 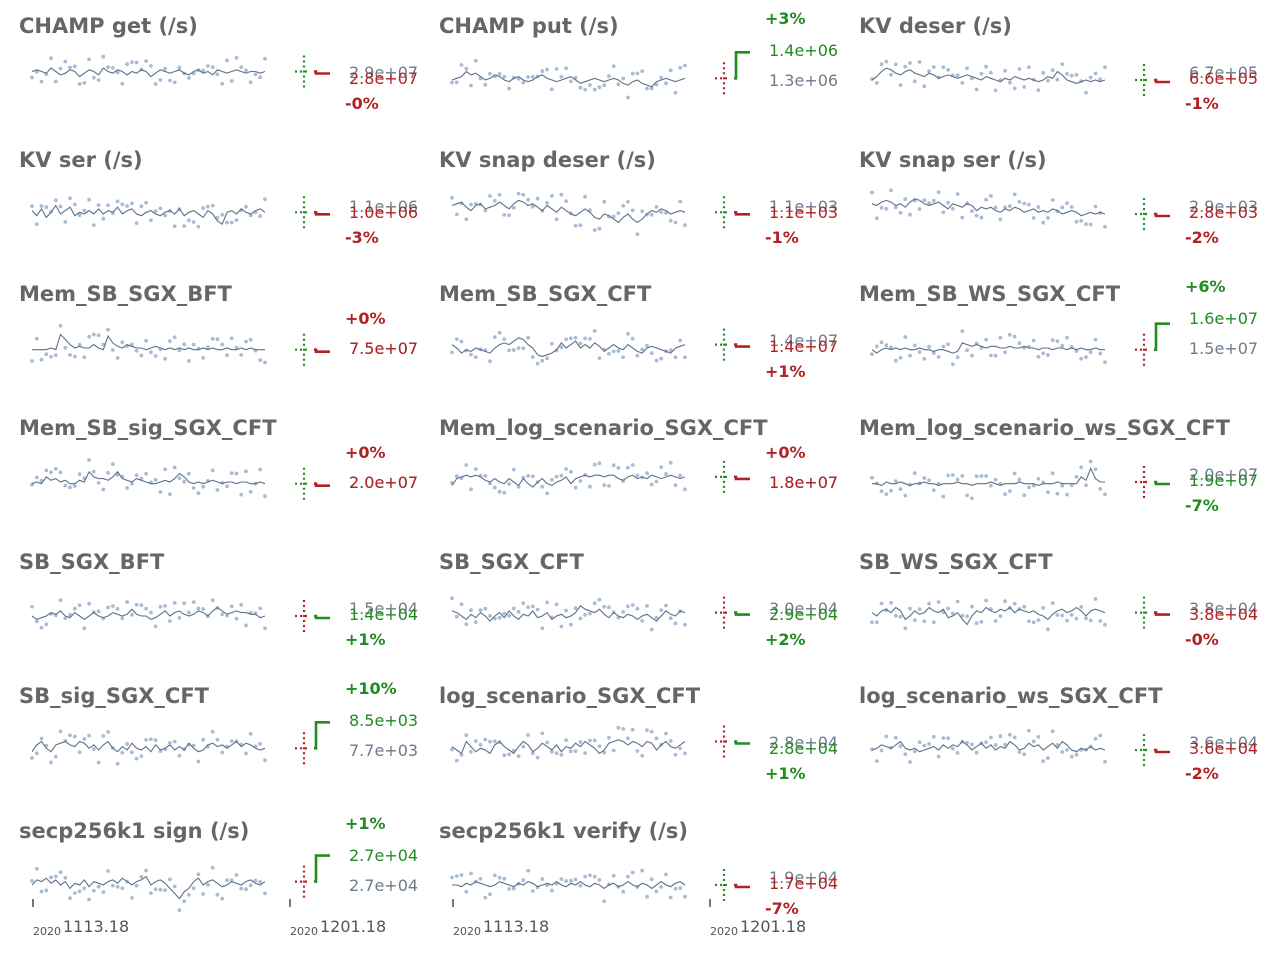 What do you see at coordinates (224, 863) in the screenshot?
I see `sparkline-chart: 2.7e+04 2.7e+04 +1%` at bounding box center [224, 863].